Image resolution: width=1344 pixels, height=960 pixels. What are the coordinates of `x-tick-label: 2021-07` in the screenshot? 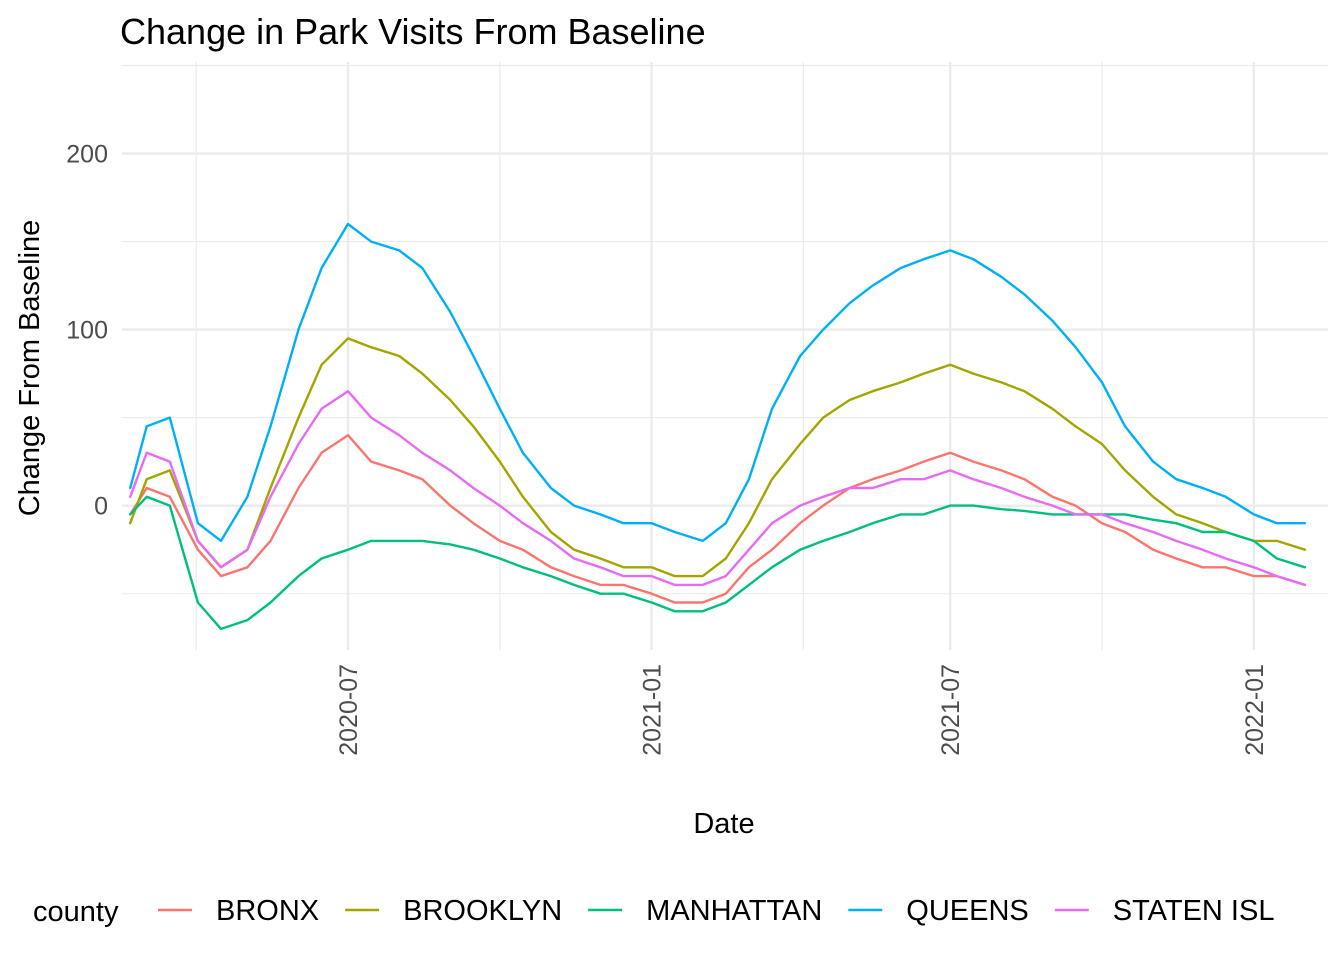 It's located at (951, 710).